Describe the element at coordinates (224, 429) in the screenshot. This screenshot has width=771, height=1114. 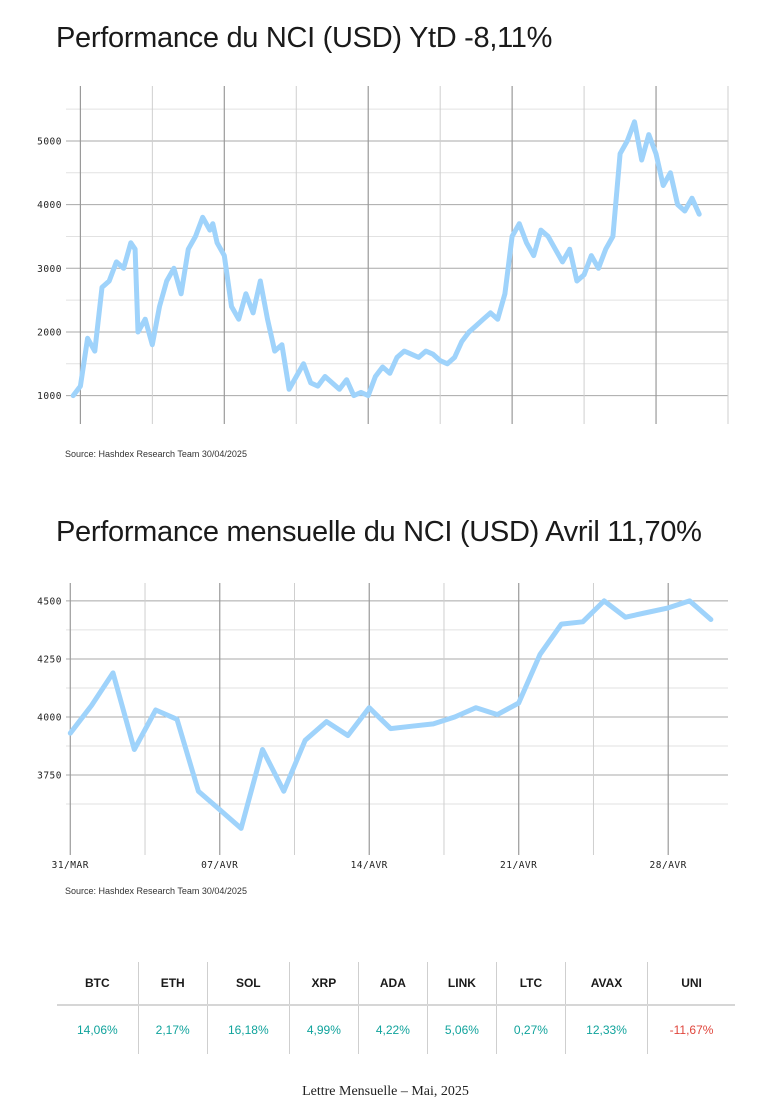
I see `x-tick-label: JAN/2022` at that location.